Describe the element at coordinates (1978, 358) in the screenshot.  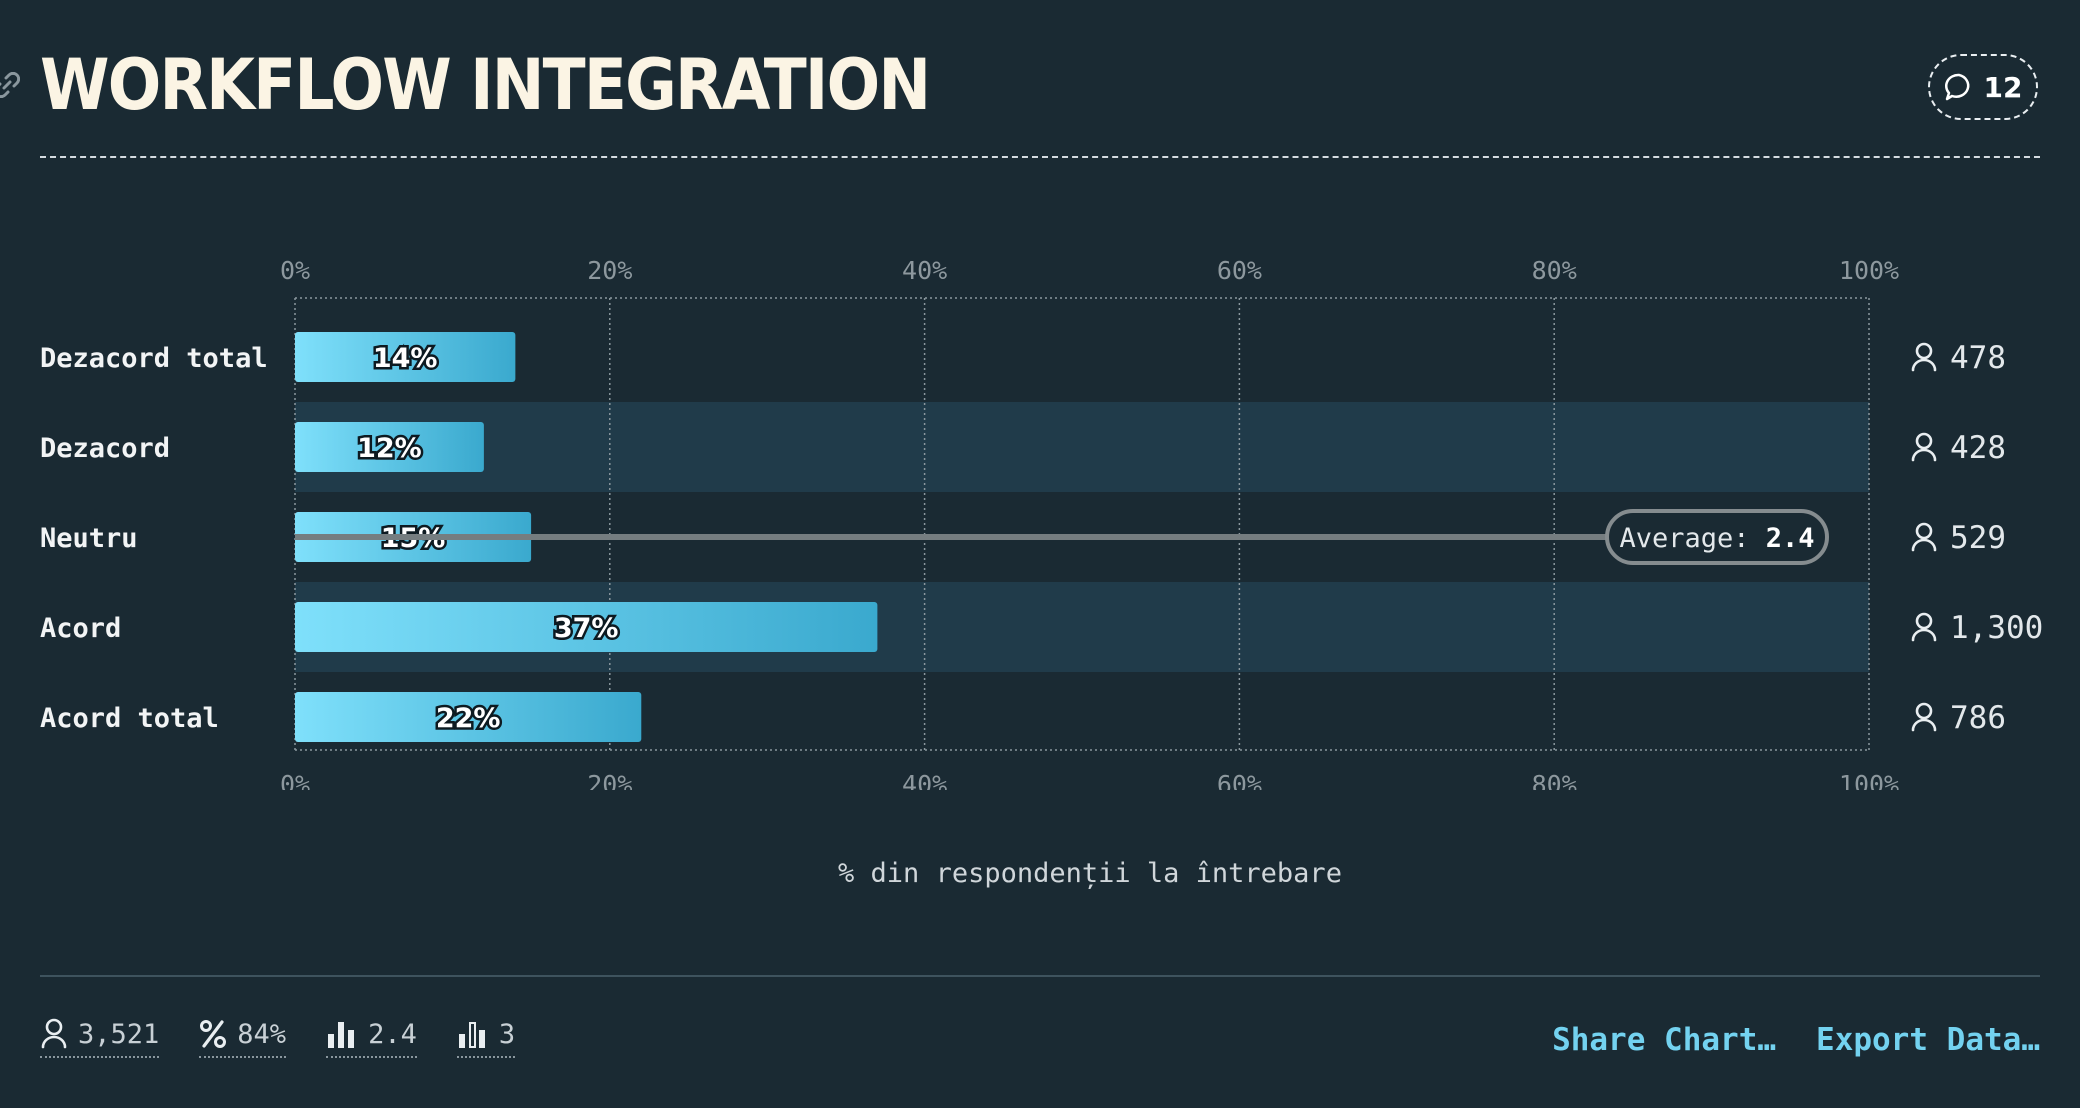
I see `respondent-count: 478` at that location.